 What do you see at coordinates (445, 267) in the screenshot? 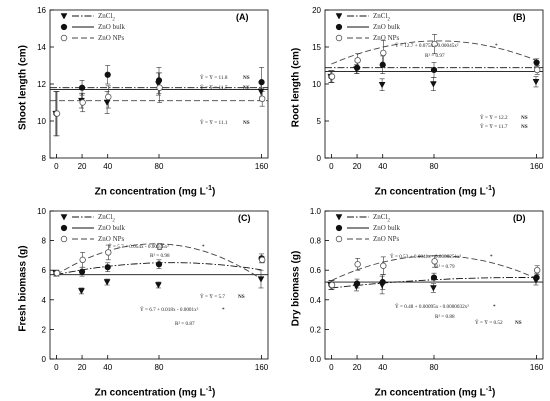
I see `panel-d-eq-1: R² = 0.79` at bounding box center [445, 267].